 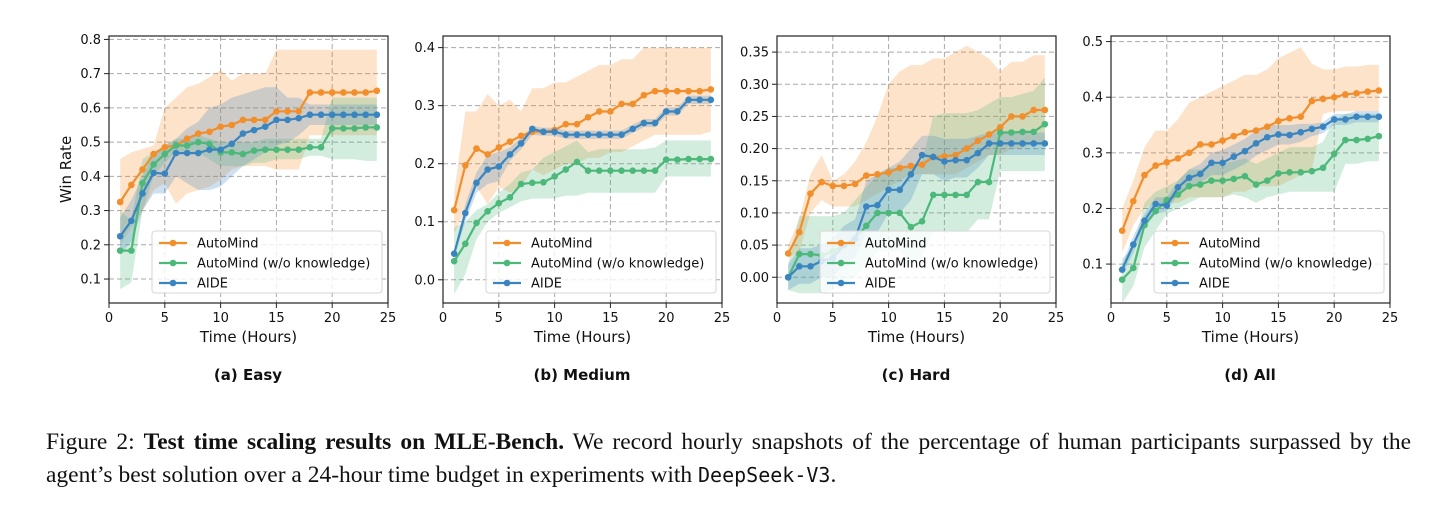 What do you see at coordinates (283, 264) in the screenshot?
I see `legend-label: AutoMind (w/o knowledge)` at bounding box center [283, 264].